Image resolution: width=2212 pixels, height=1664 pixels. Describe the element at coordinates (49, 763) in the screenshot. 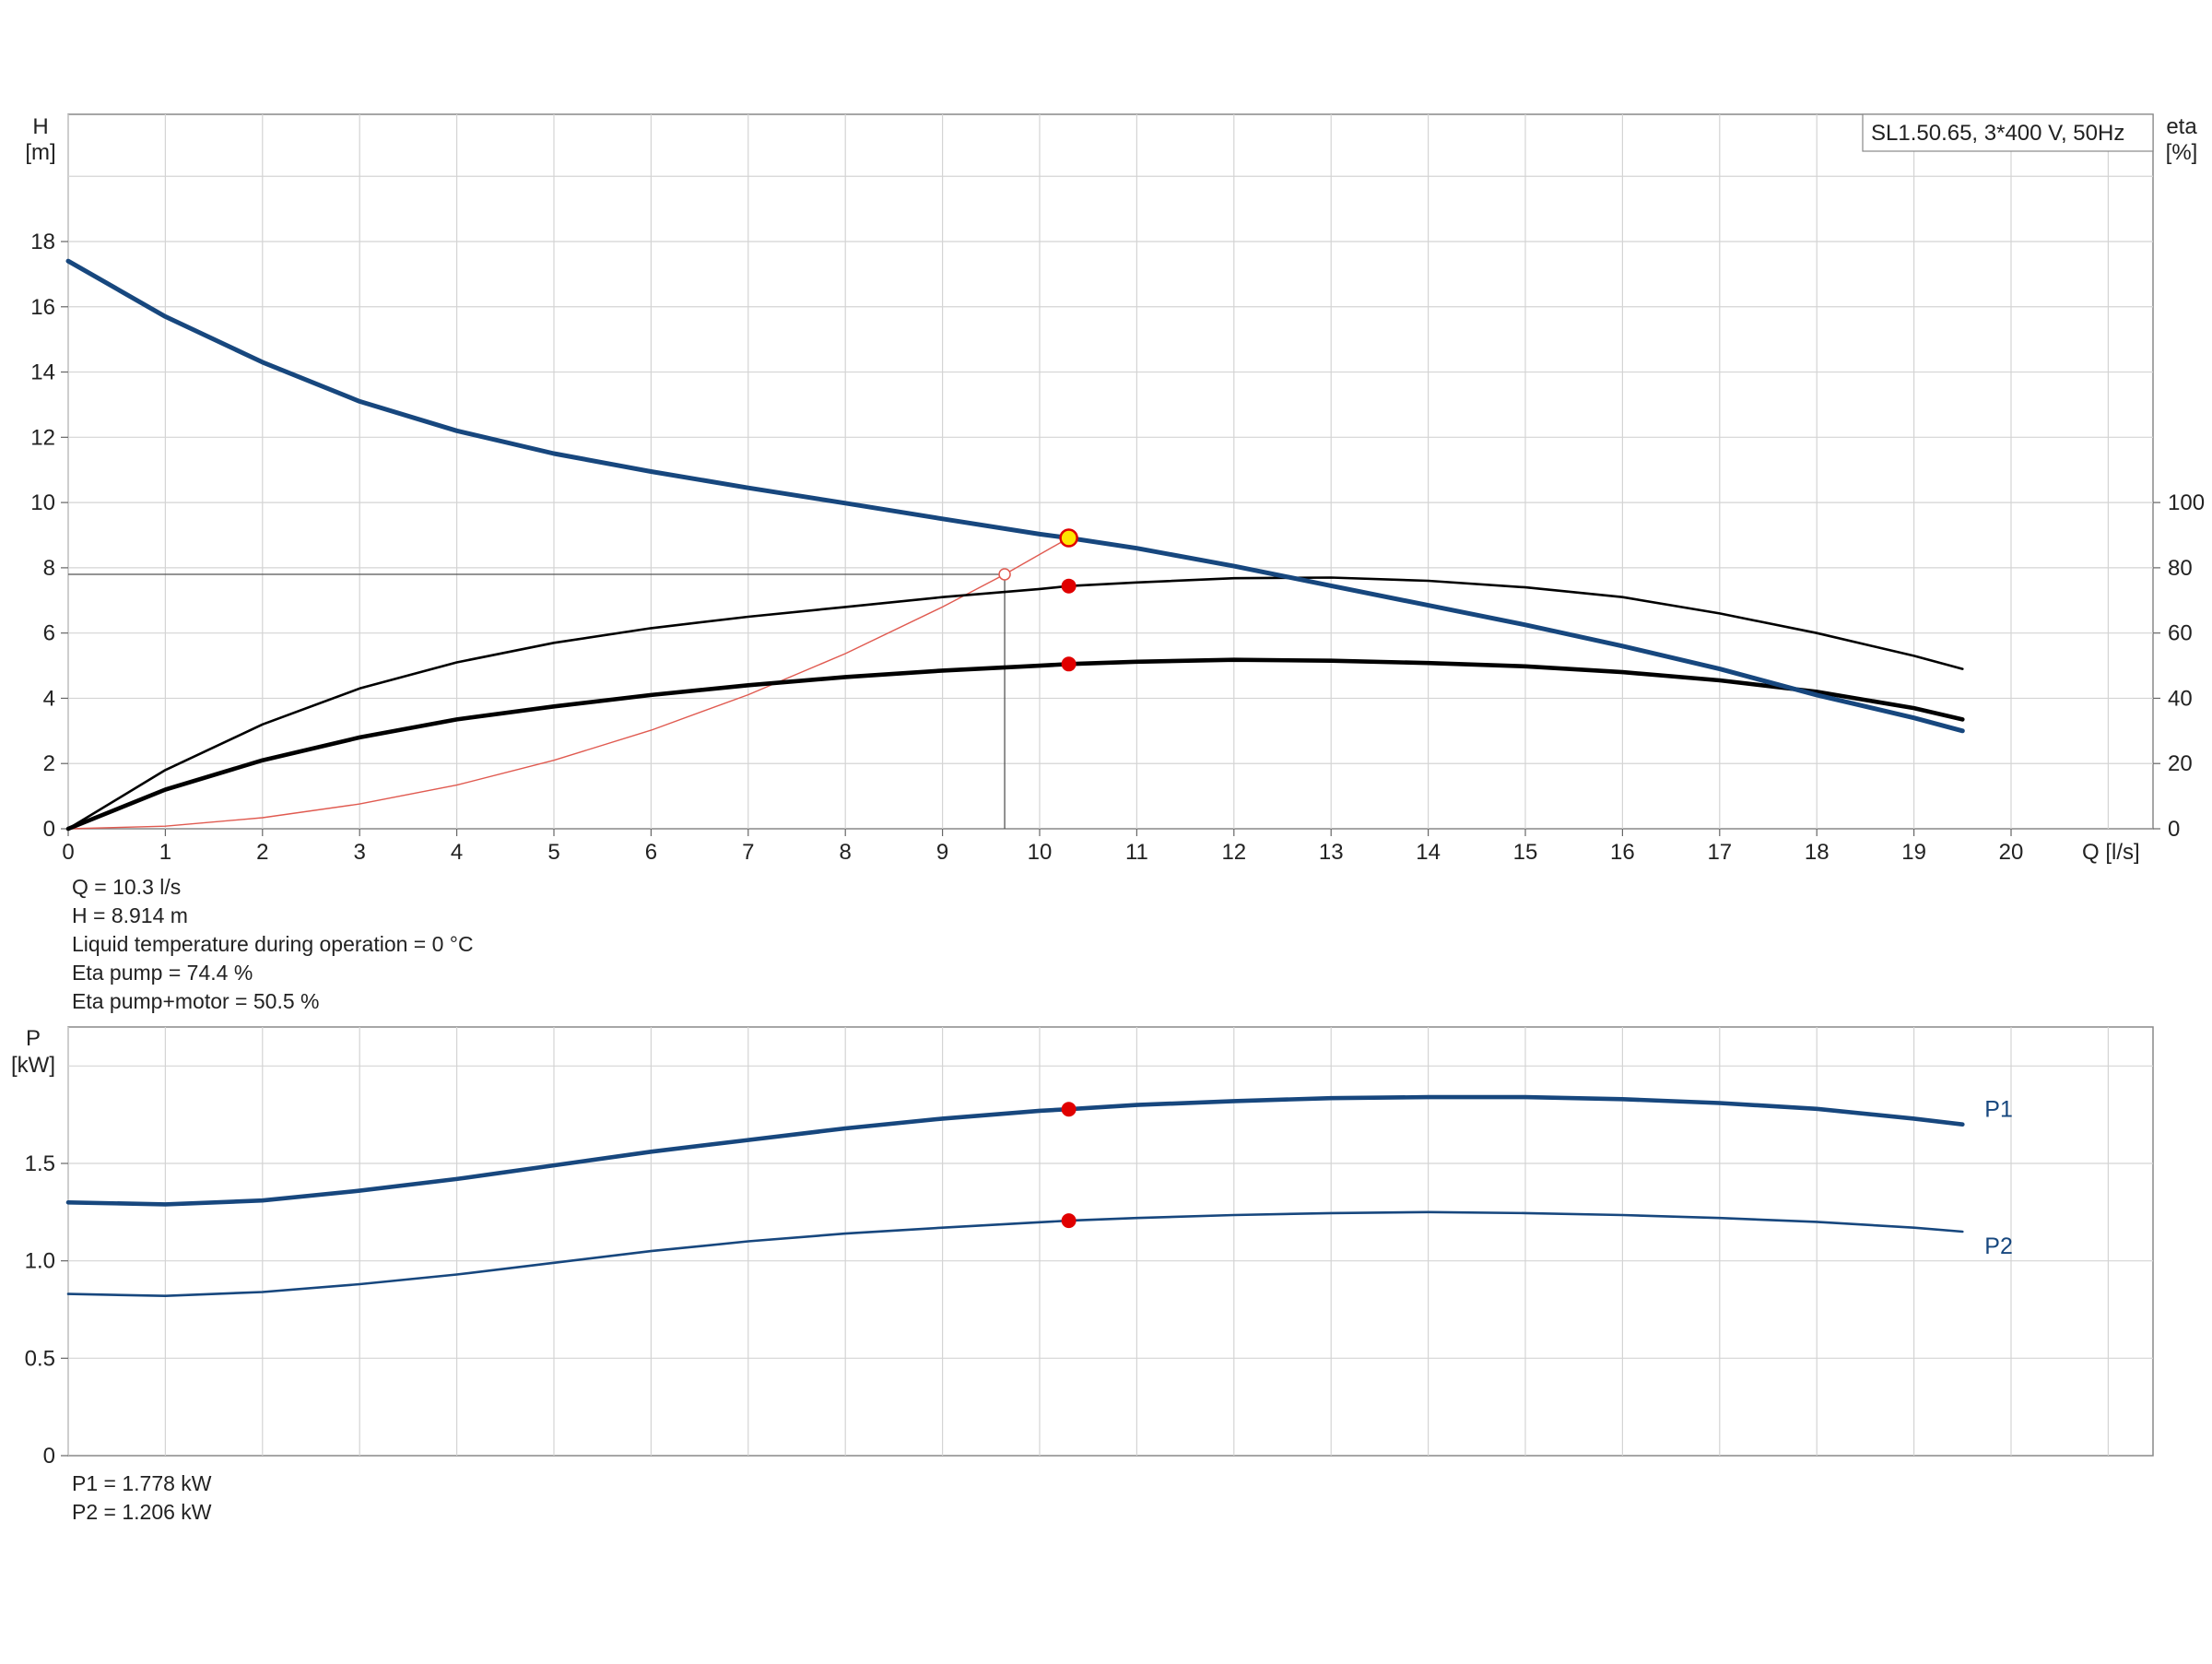

I see `qh-y-tick-label: 2` at that location.